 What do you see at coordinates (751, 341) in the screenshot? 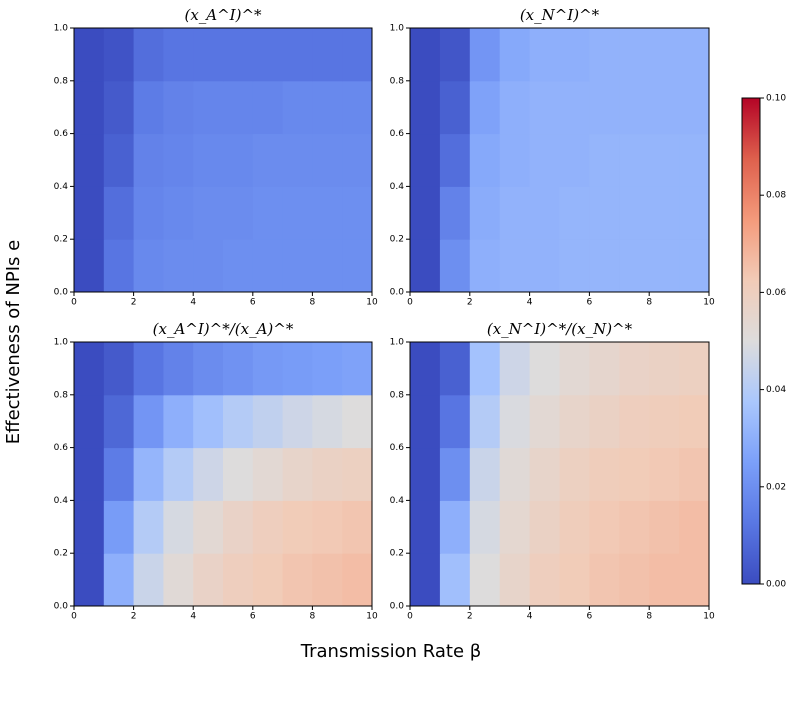
I see `colorbar` at bounding box center [751, 341].